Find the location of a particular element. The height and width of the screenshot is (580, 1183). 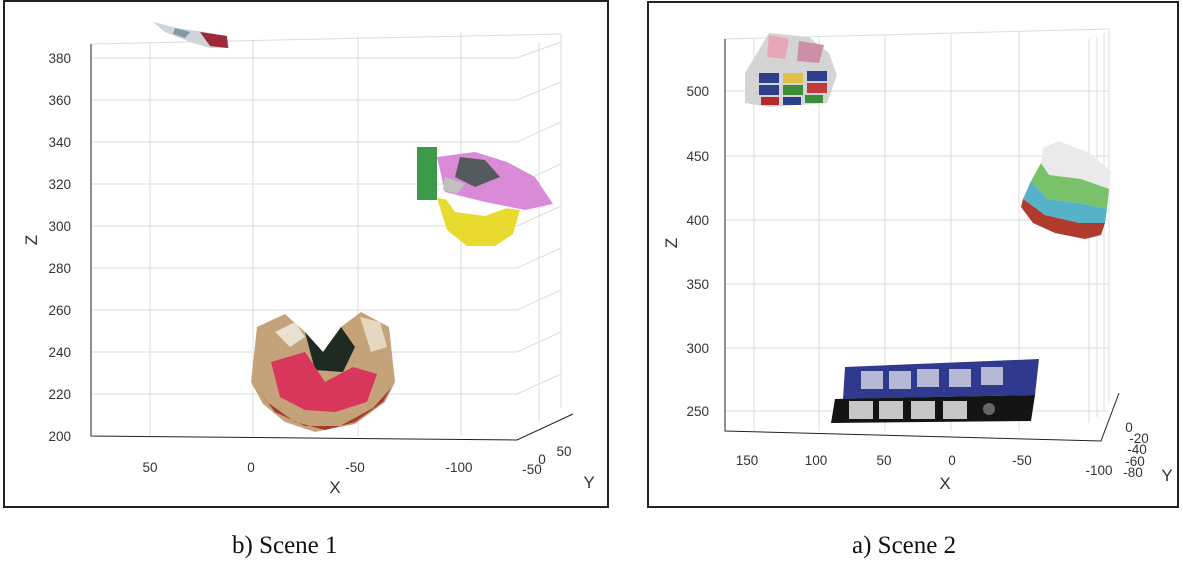

y-axis-ticks: -80 -60 -40 -20 0 is located at coordinates (1136, 450).